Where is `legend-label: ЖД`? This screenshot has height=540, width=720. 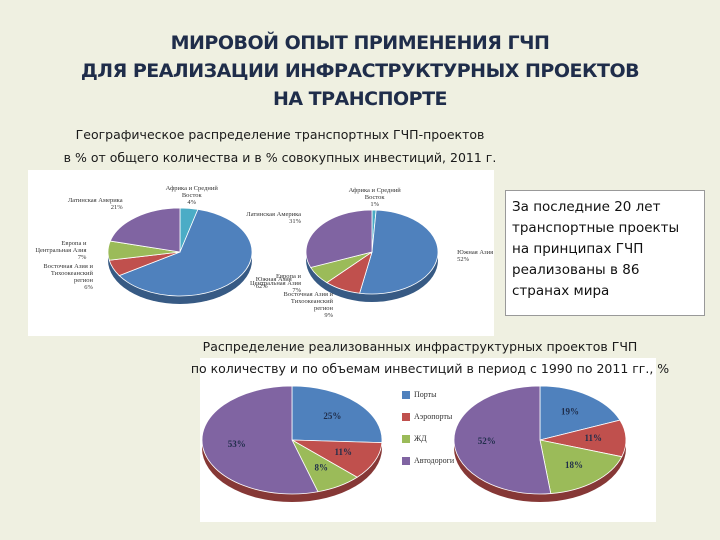 legend-label: ЖД is located at coordinates (420, 438).